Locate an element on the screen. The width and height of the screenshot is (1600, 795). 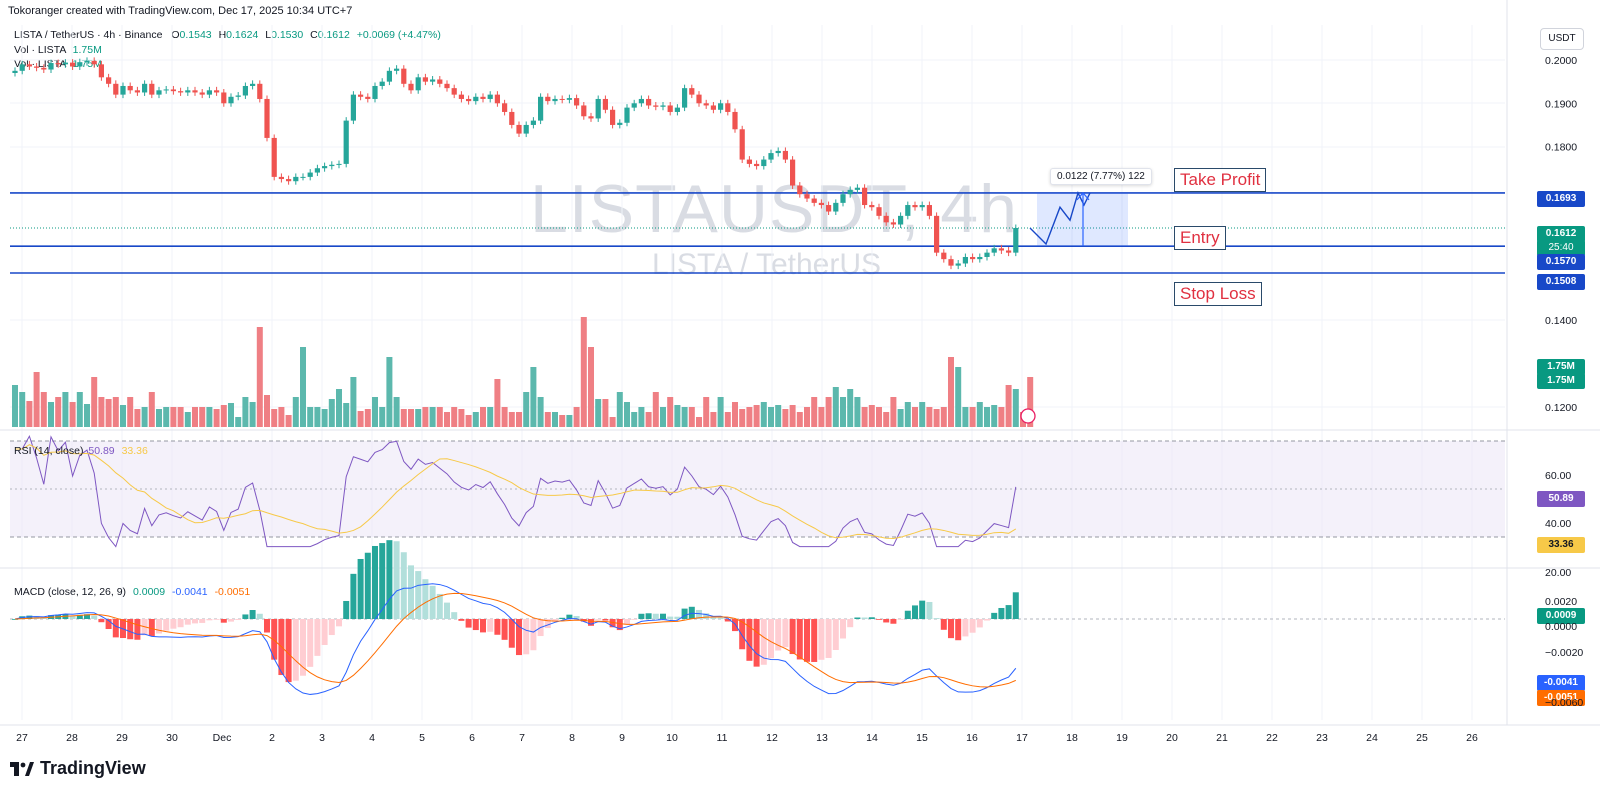
currency-button: USDT is located at coordinates (1562, 39).